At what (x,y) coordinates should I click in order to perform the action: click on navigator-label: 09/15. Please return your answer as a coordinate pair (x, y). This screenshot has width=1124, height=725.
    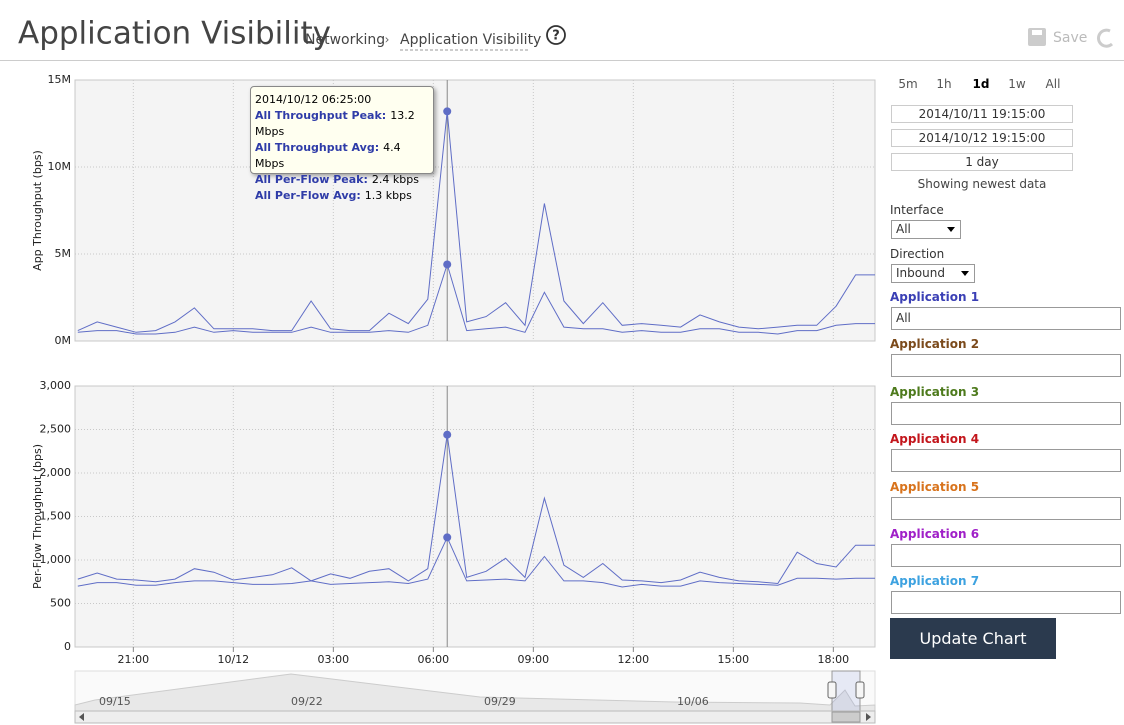
    Looking at the image, I should click on (115, 701).